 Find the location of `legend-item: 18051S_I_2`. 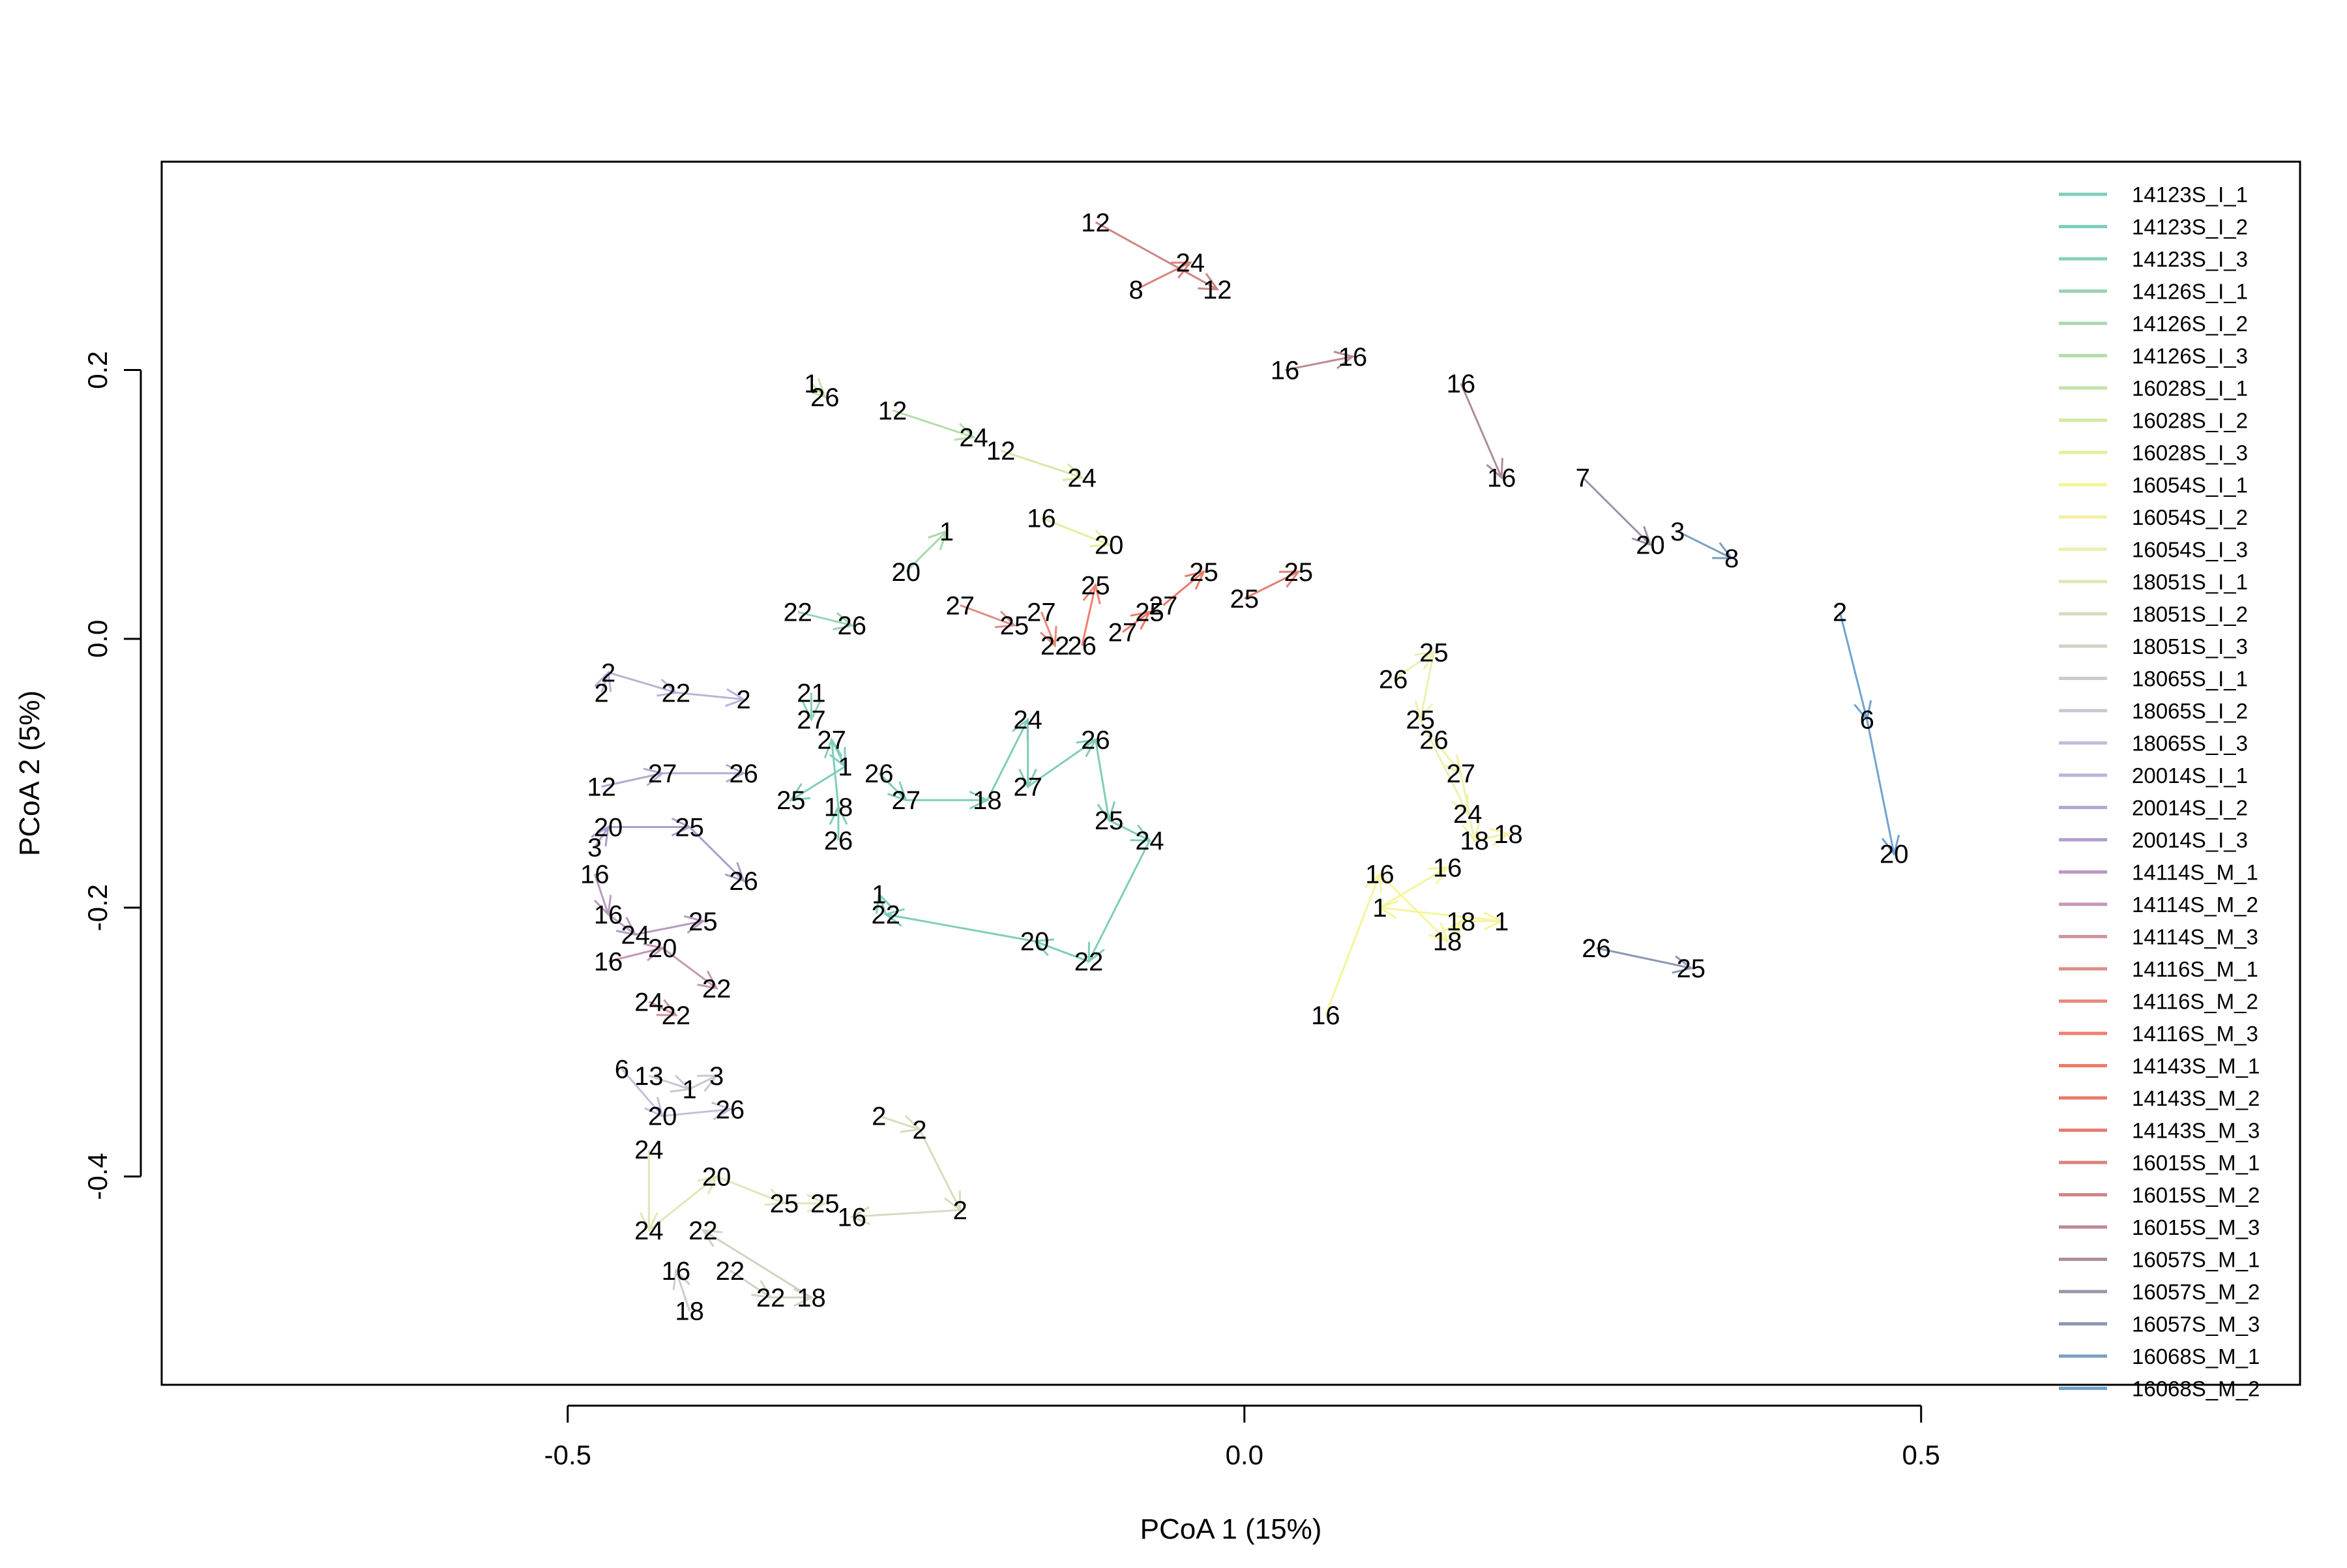

legend-item: 18051S_I_2 is located at coordinates (2153, 615).